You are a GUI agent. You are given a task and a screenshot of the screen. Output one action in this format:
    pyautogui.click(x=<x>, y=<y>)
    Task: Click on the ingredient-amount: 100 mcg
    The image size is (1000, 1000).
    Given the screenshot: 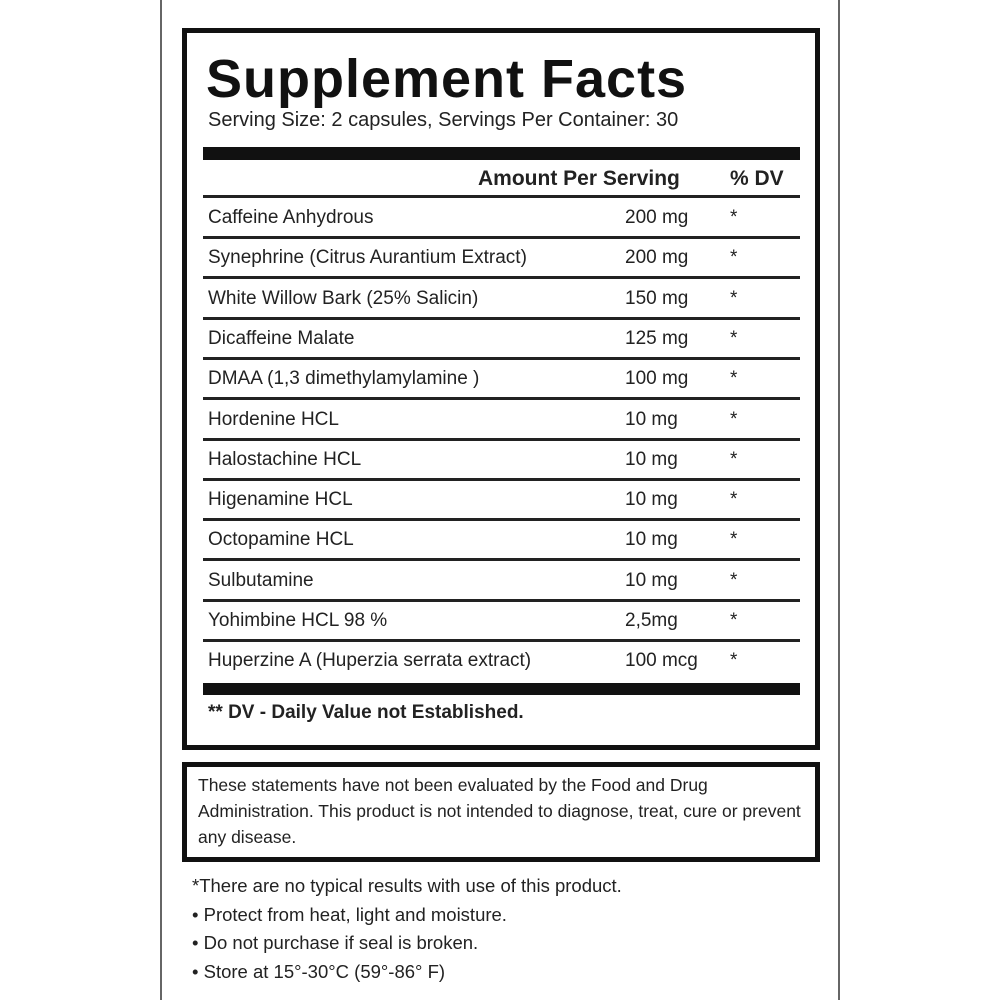 What is the action you would take?
    pyautogui.click(x=661, y=661)
    